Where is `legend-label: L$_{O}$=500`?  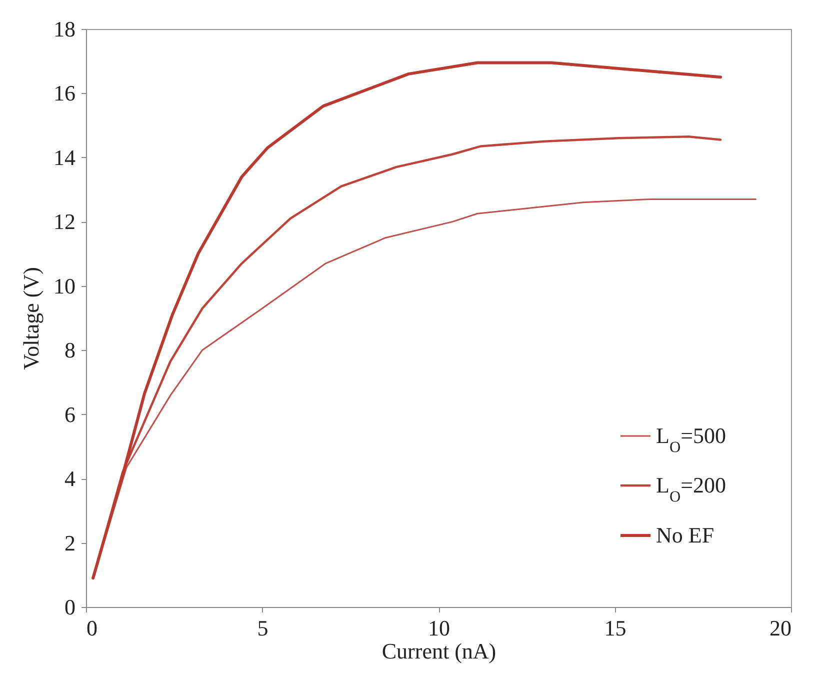 legend-label: L$_{O}$=500 is located at coordinates (691, 439).